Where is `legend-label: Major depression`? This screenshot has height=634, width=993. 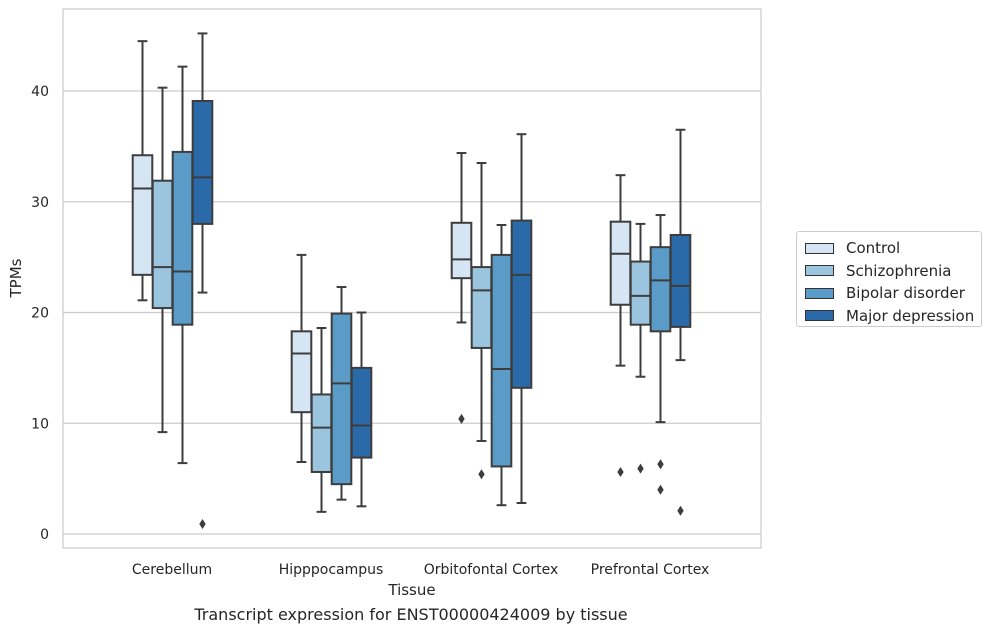 legend-label: Major depression is located at coordinates (910, 315).